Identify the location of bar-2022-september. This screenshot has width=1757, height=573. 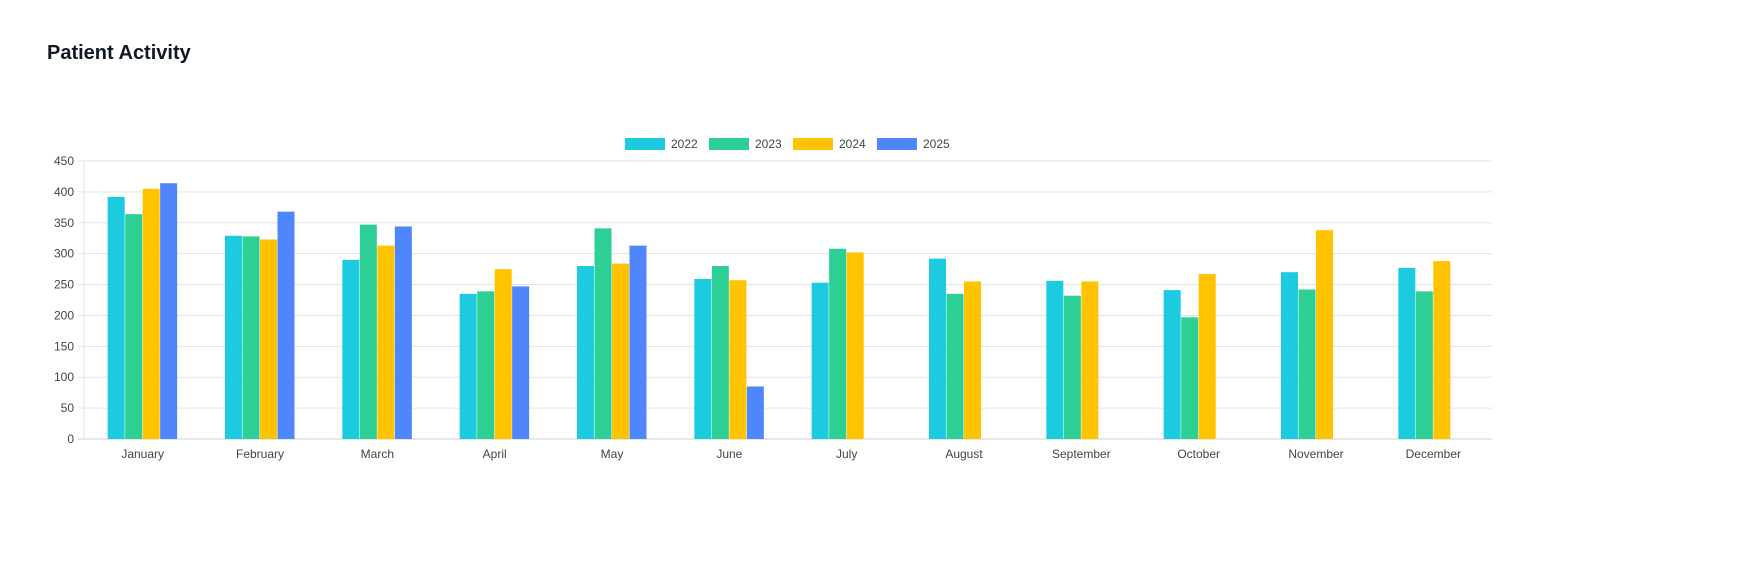
(1055, 359).